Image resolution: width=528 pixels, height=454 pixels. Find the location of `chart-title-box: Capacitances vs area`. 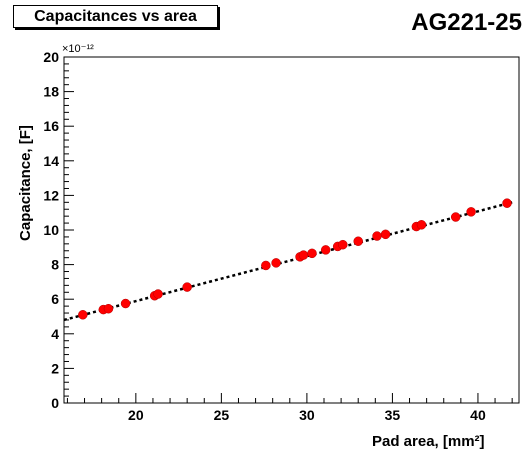

chart-title-box: Capacitances vs area is located at coordinates (115, 16).